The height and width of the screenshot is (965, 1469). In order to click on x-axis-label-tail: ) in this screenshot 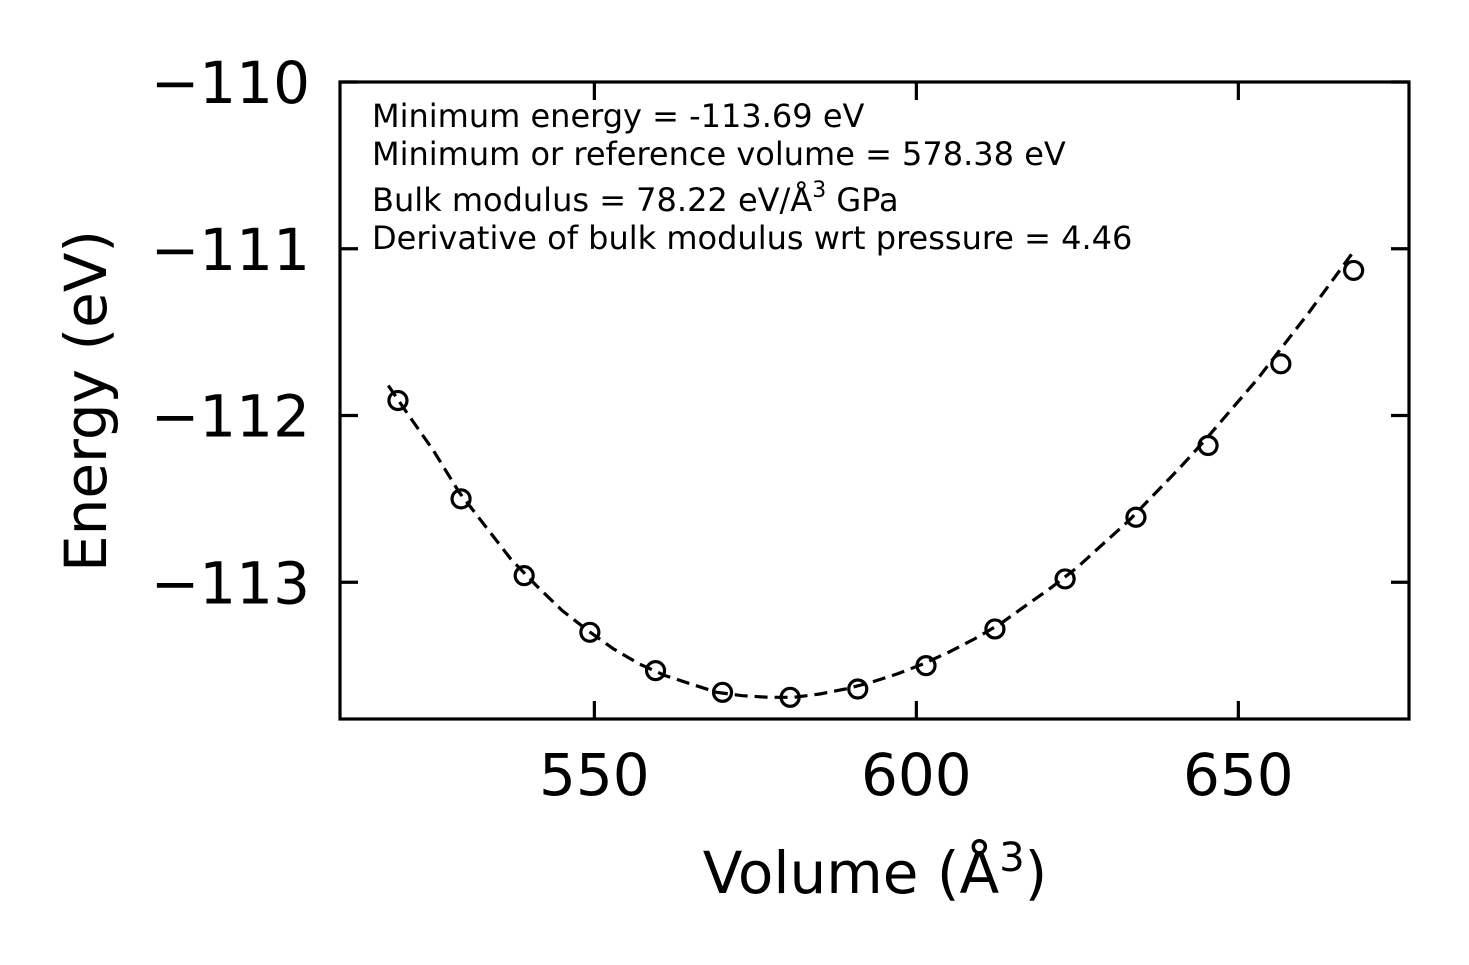, I will do `click(1036, 873)`.